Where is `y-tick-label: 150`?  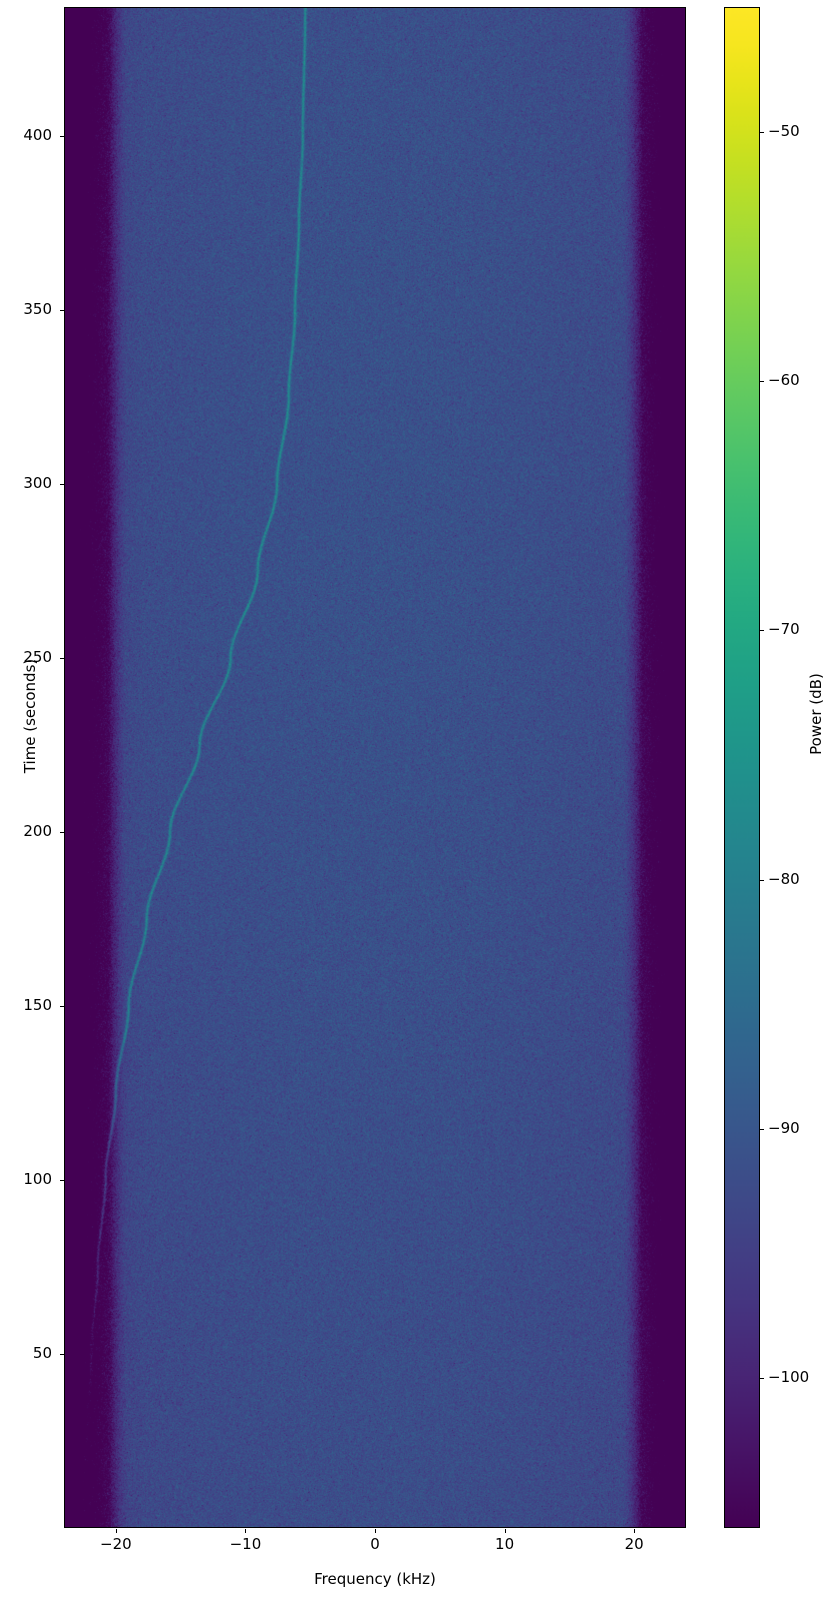 y-tick-label: 150 is located at coordinates (37, 1004).